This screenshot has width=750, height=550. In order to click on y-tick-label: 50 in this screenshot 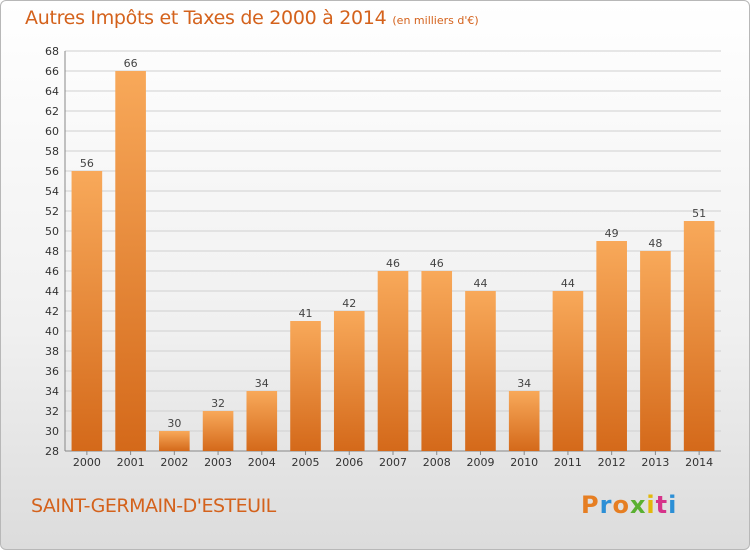, I will do `click(52, 231)`.